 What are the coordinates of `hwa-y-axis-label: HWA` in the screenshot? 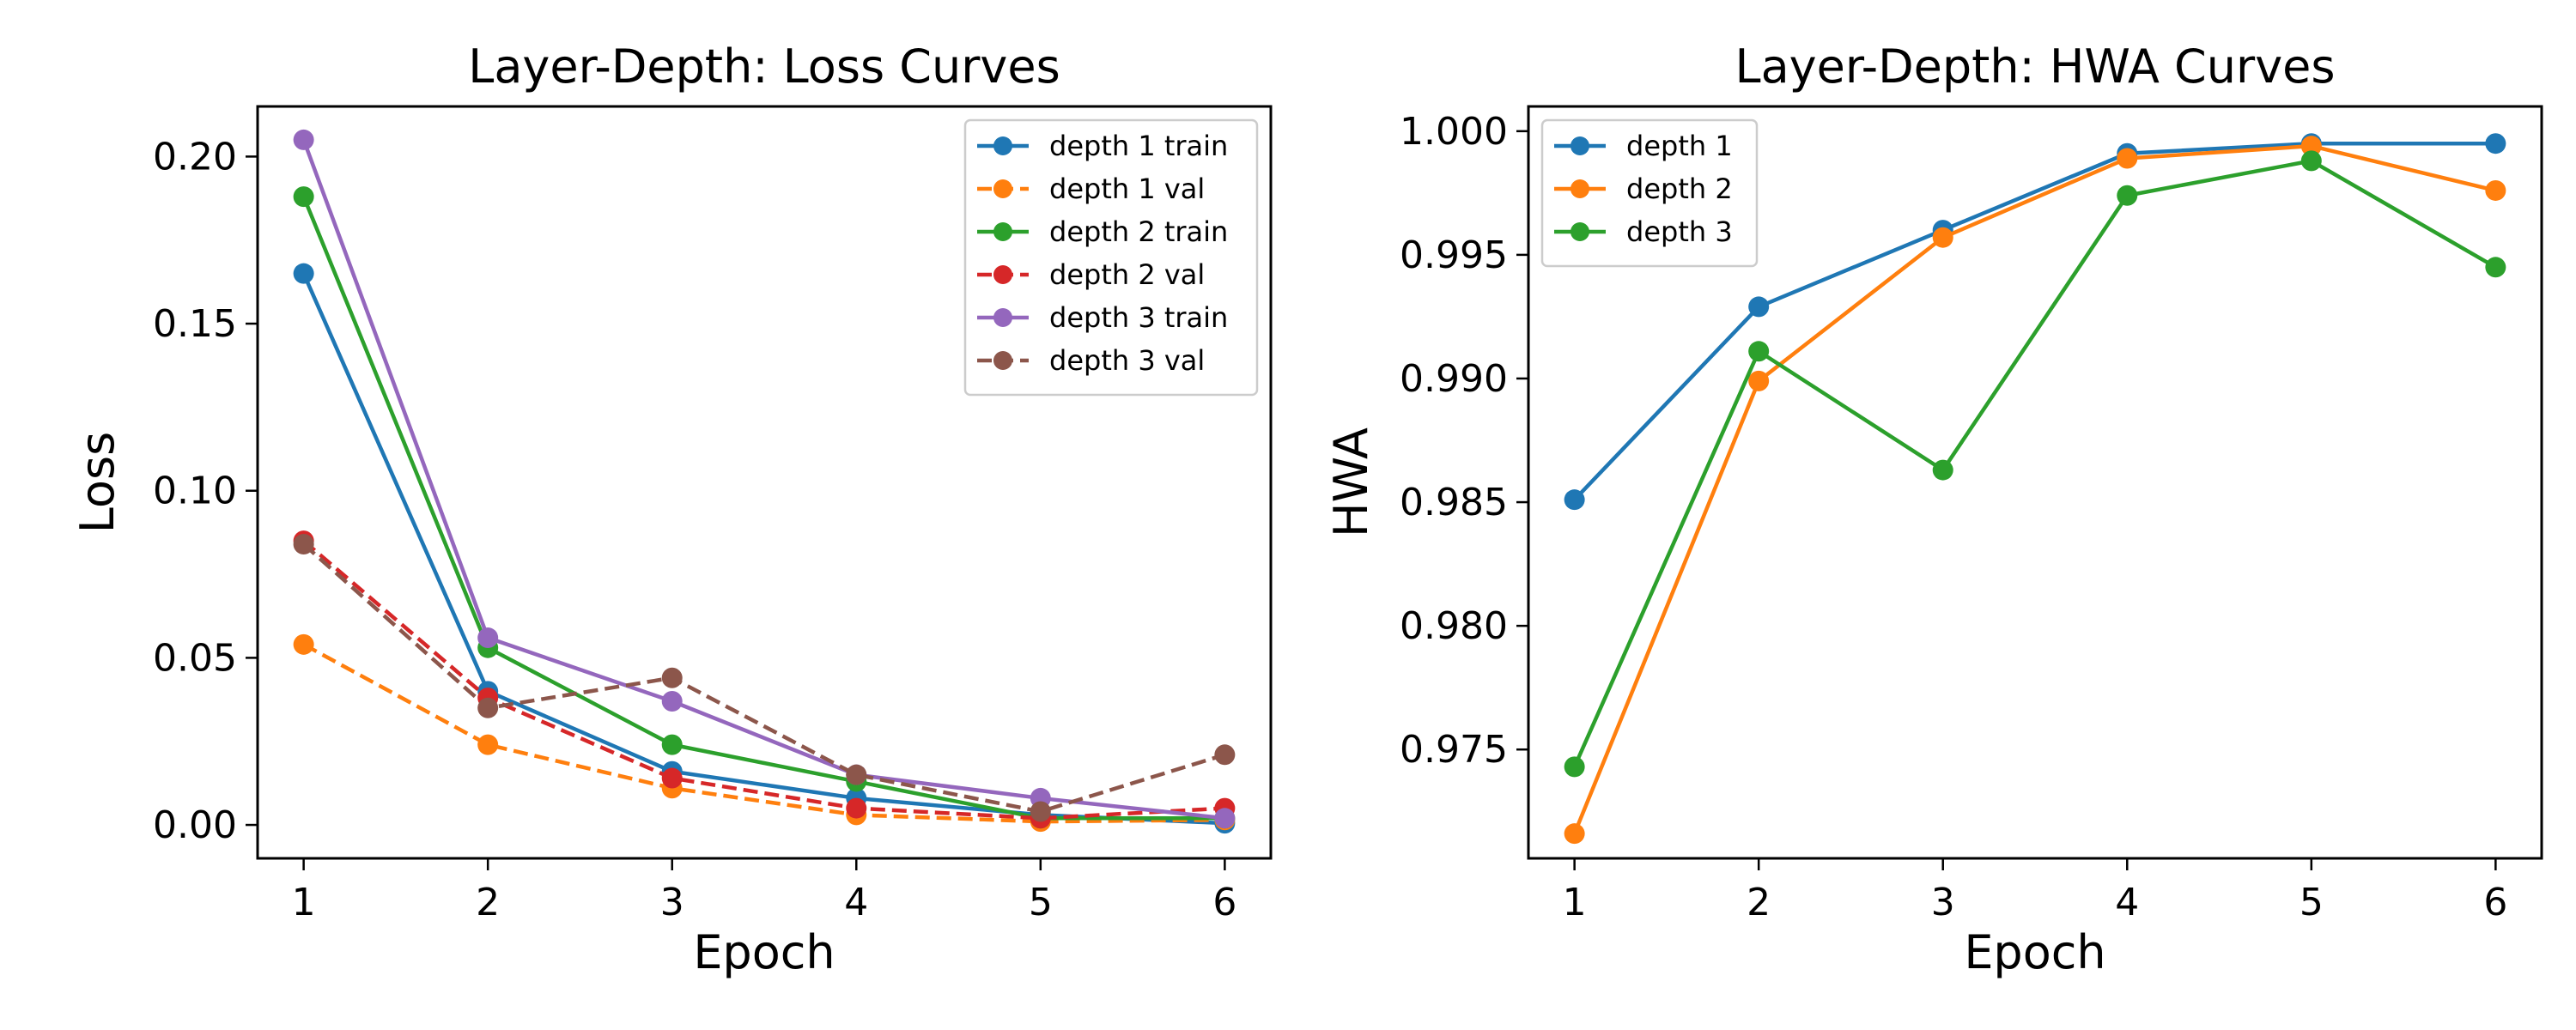 It's located at (1351, 482).